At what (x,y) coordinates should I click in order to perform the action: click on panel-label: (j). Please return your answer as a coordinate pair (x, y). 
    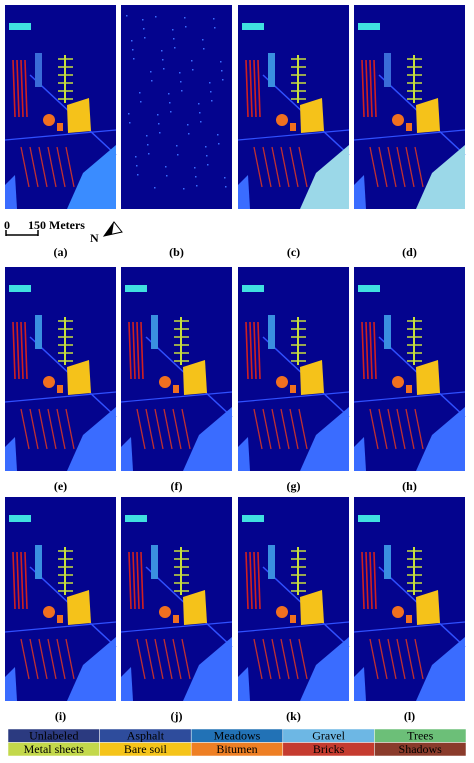
    Looking at the image, I should click on (177, 716).